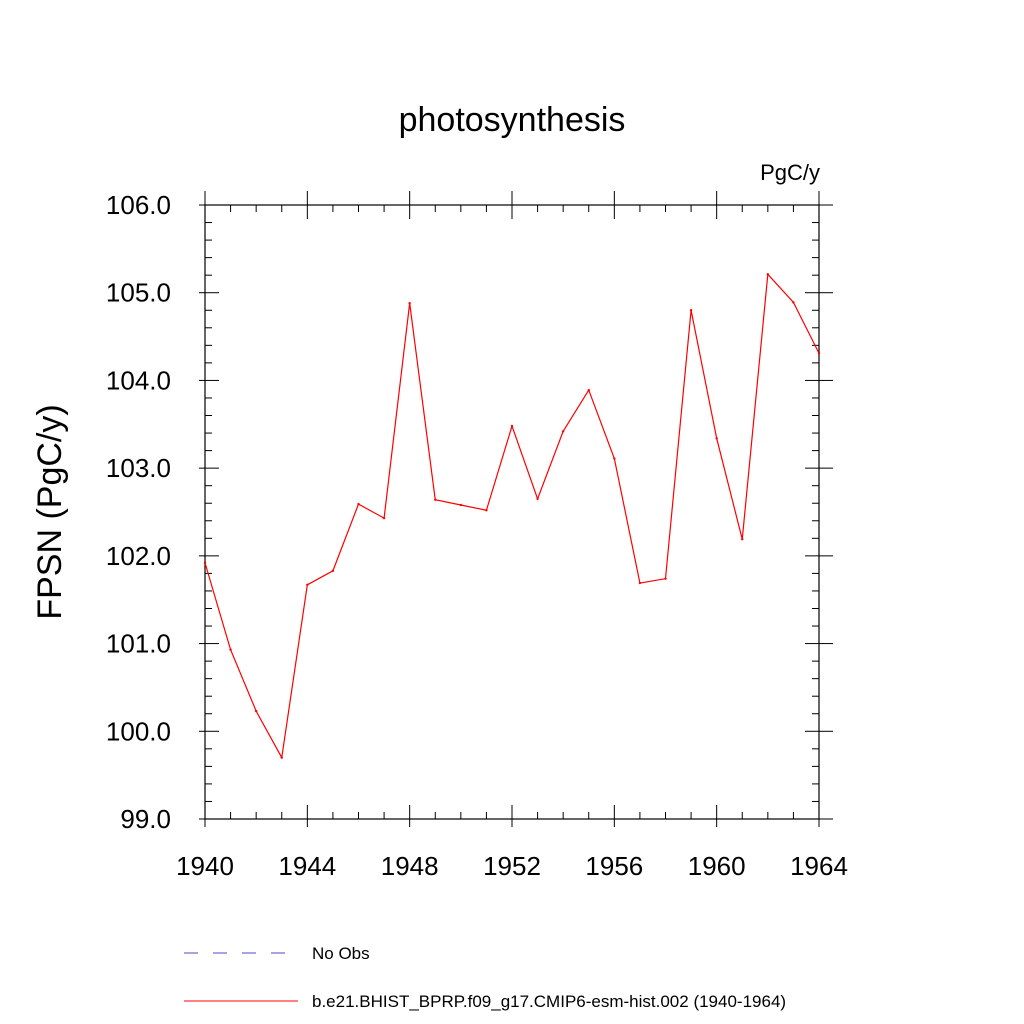 Image resolution: width=1024 pixels, height=1024 pixels. I want to click on x-tick-label: 1964, so click(819, 866).